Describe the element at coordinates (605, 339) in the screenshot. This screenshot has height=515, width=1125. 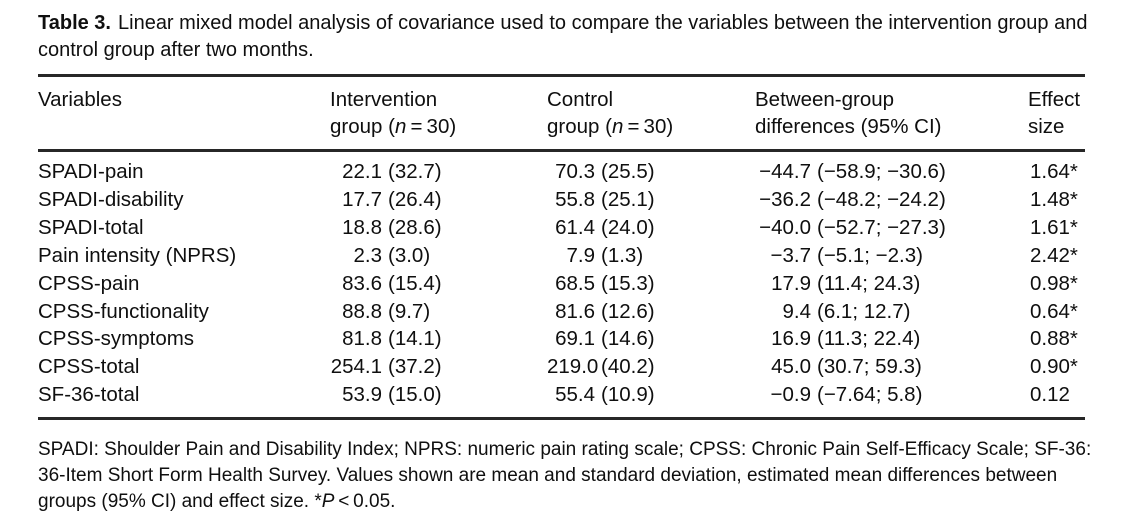
I see `control-cell: 69.1 (14.6)` at that location.